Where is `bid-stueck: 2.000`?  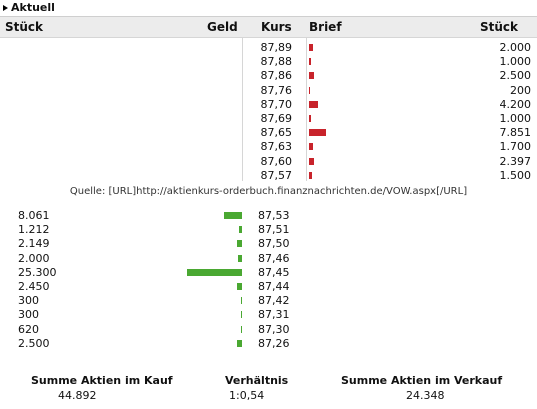 bid-stueck: 2.000 is located at coordinates (34, 258).